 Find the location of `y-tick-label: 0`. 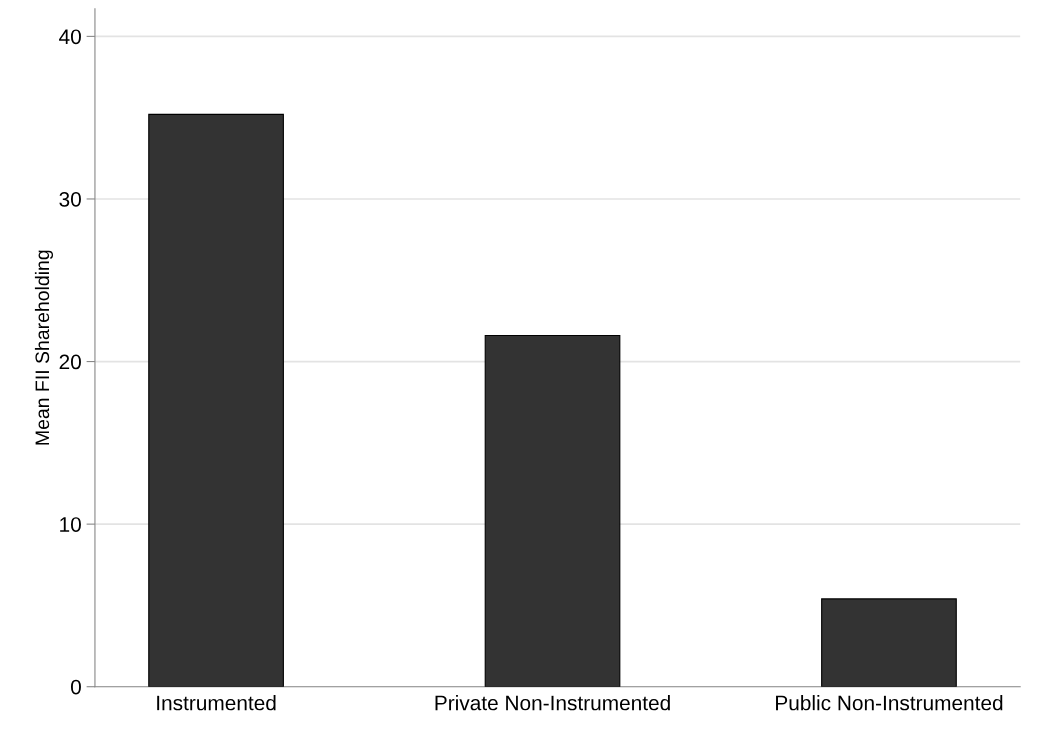

y-tick-label: 0 is located at coordinates (75, 687).